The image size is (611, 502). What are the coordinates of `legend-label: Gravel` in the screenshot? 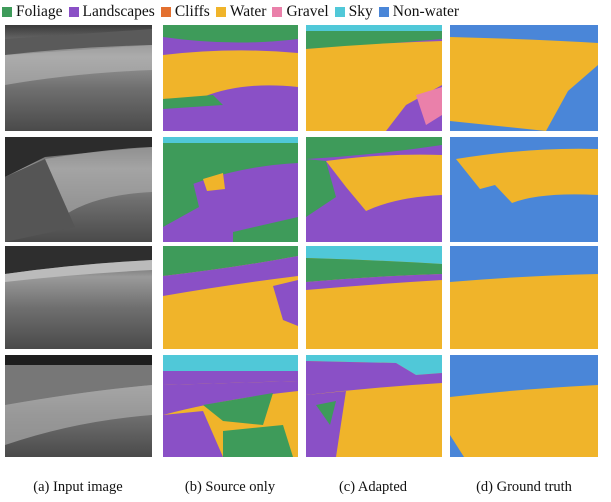 It's located at (307, 11).